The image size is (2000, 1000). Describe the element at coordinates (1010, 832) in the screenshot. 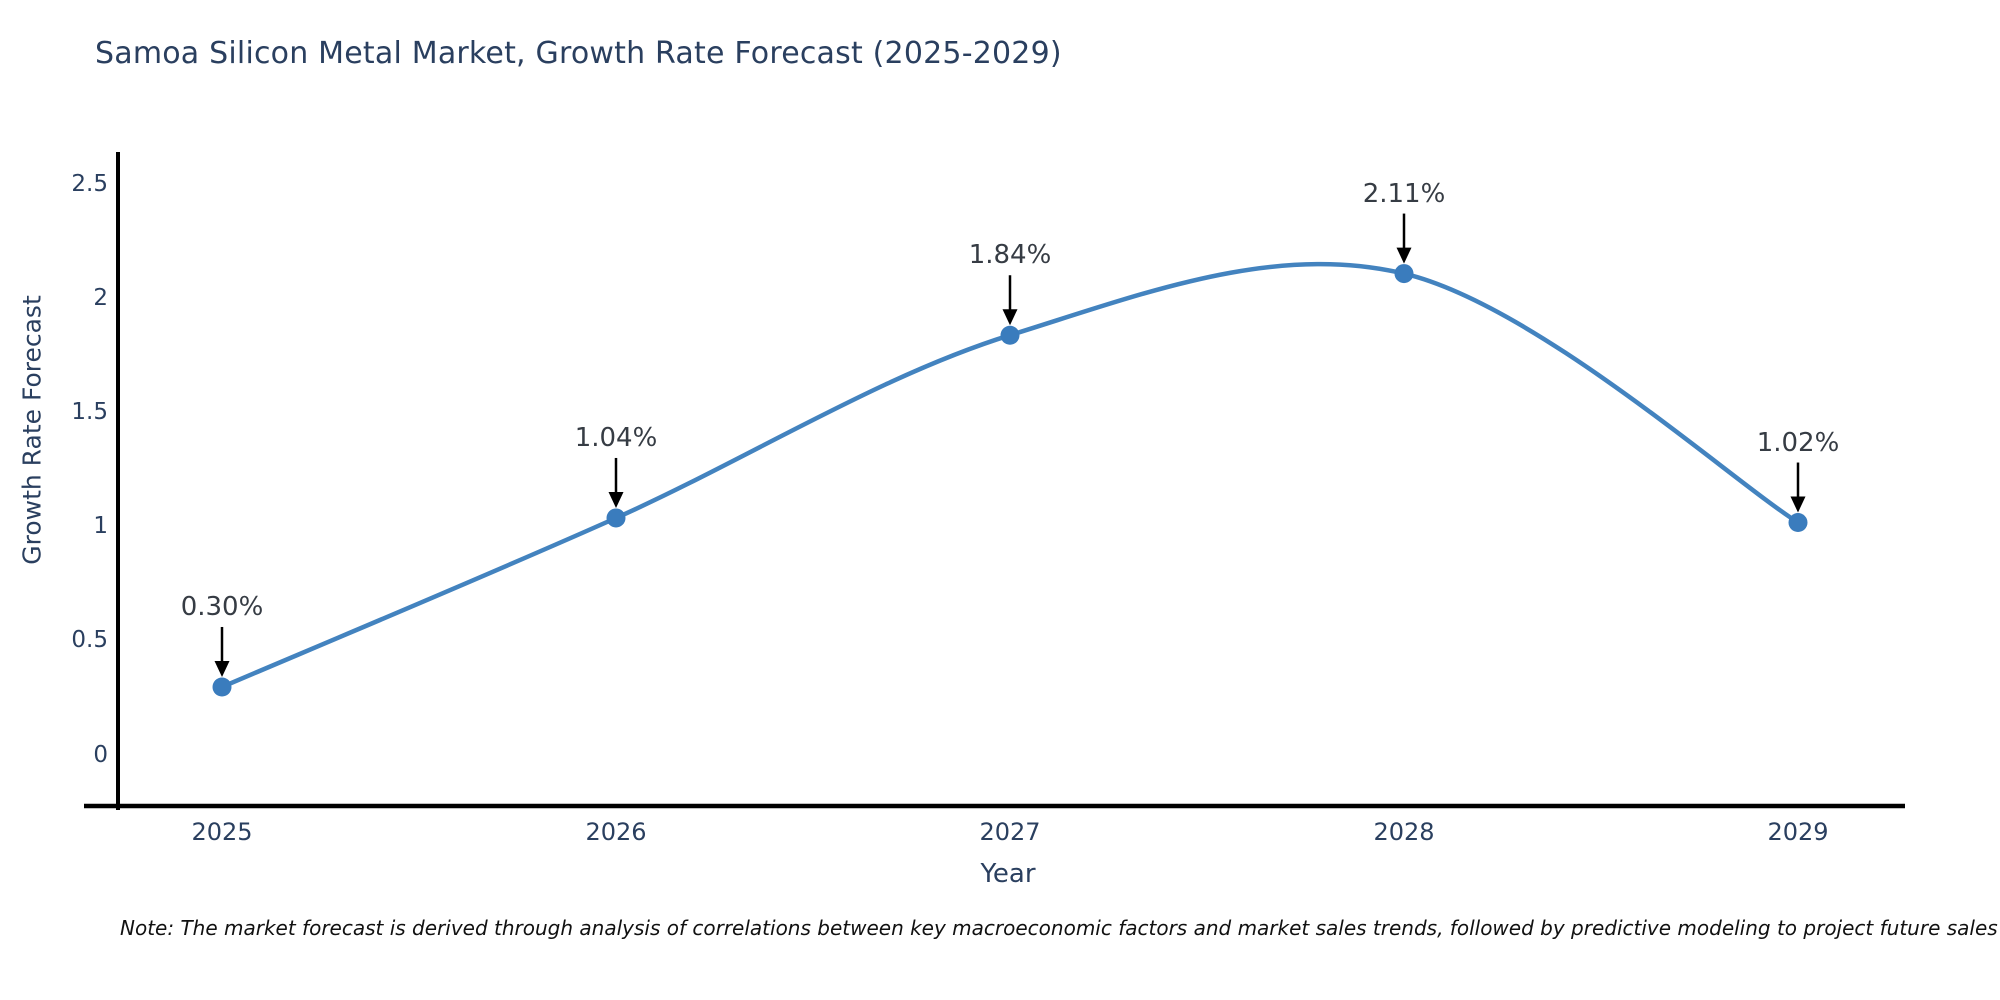

I see `x-tick-label: 2027` at that location.